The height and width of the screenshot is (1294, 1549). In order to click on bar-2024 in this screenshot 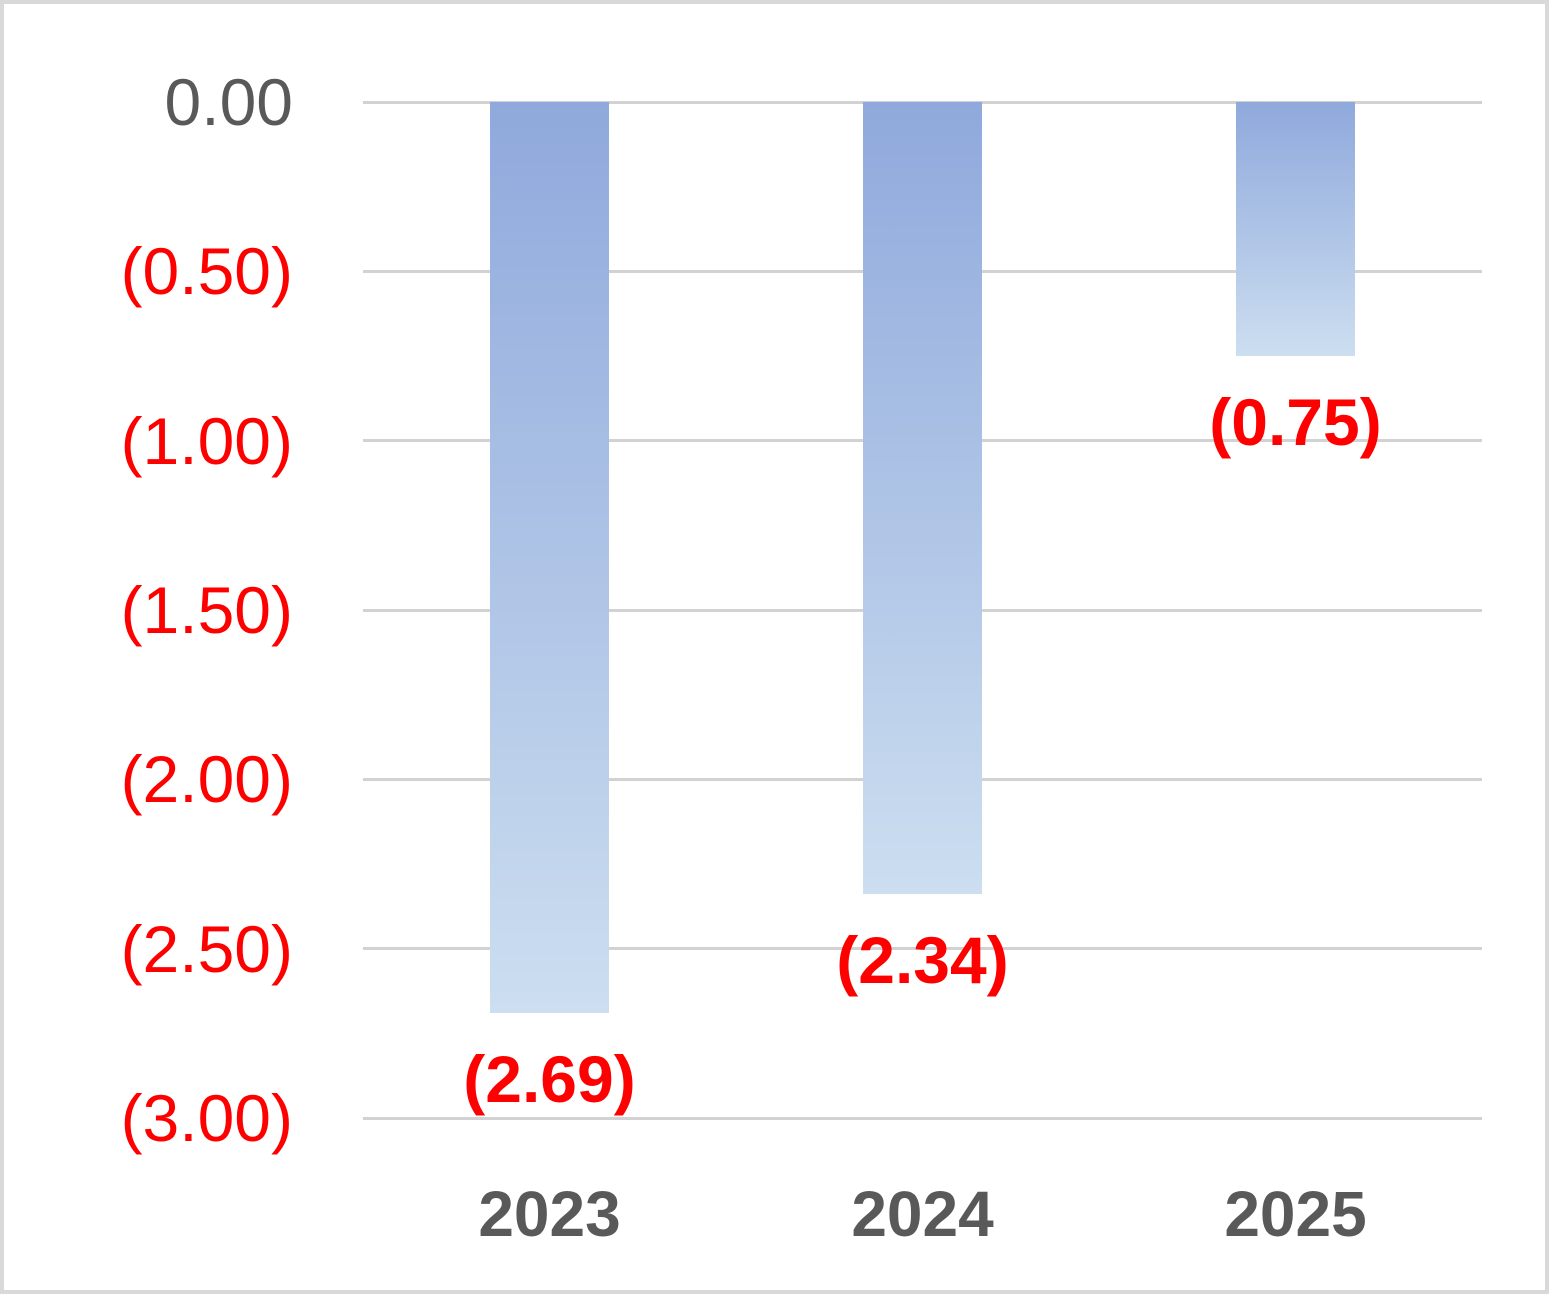, I will do `click(922, 498)`.